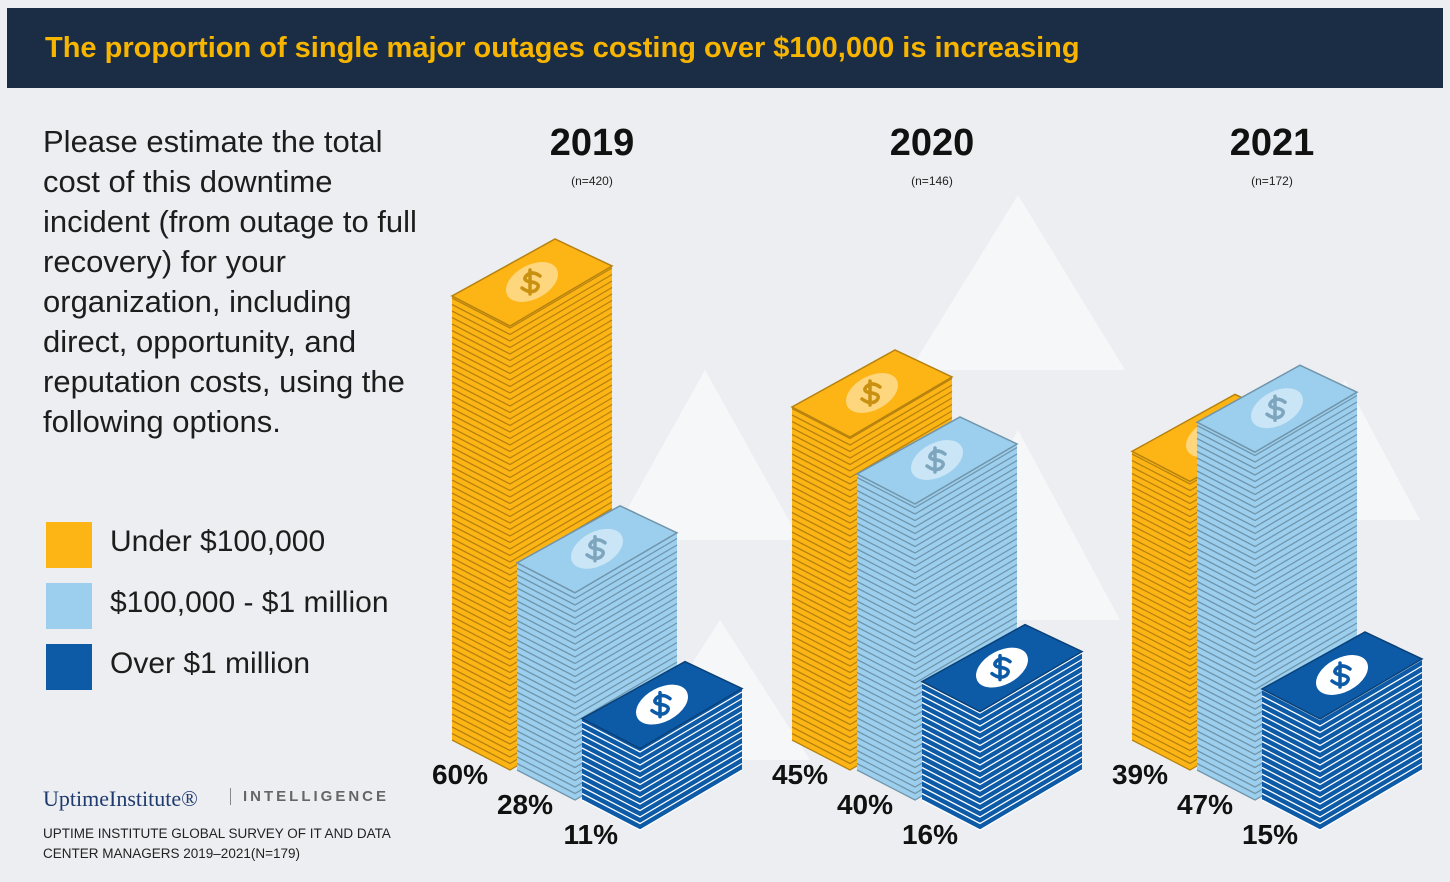 The width and height of the screenshot is (1450, 882). I want to click on brand-suffix: Institute®, so click(153, 798).